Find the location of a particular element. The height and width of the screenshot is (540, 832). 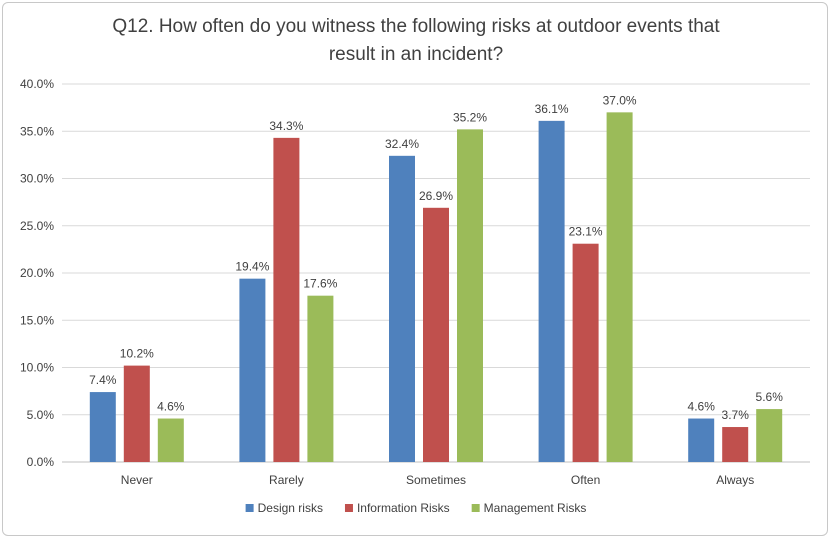

y-tick-label: 10.0% is located at coordinates (37, 368).